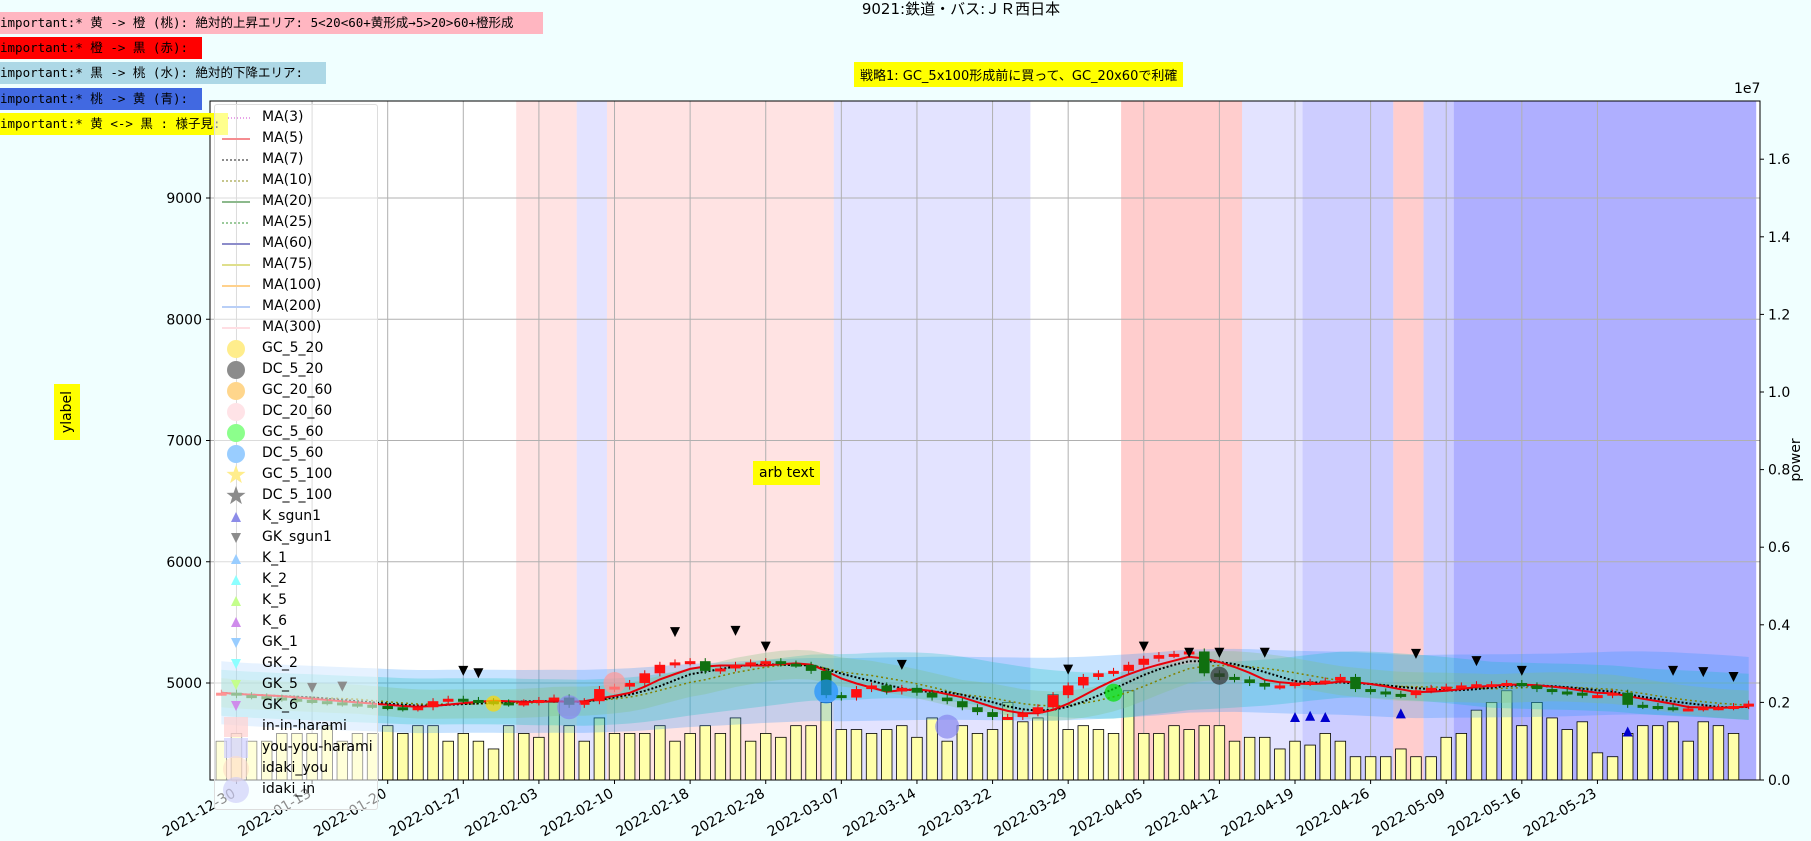 This screenshot has width=1811, height=841. I want to click on legend-label: MA(200), so click(292, 306).